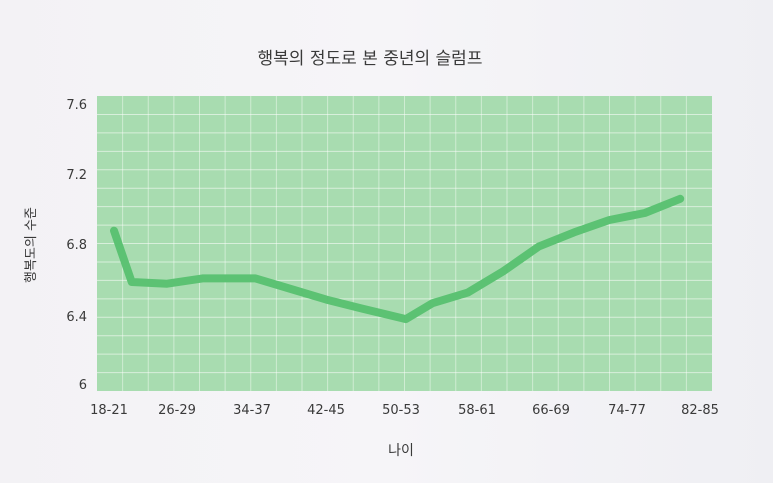  Describe the element at coordinates (31, 245) in the screenshot. I see `y-axis-label: 행복도의 수준` at that location.